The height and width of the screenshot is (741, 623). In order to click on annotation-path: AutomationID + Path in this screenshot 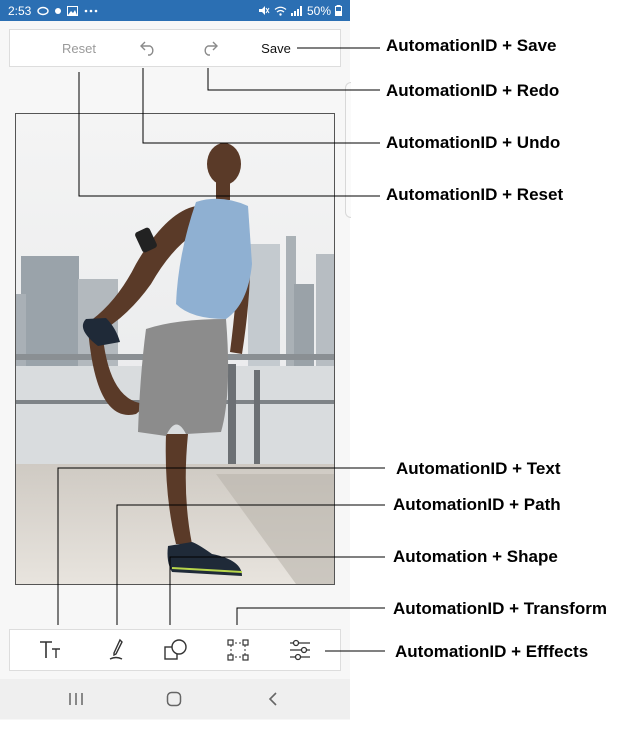, I will do `click(477, 504)`.